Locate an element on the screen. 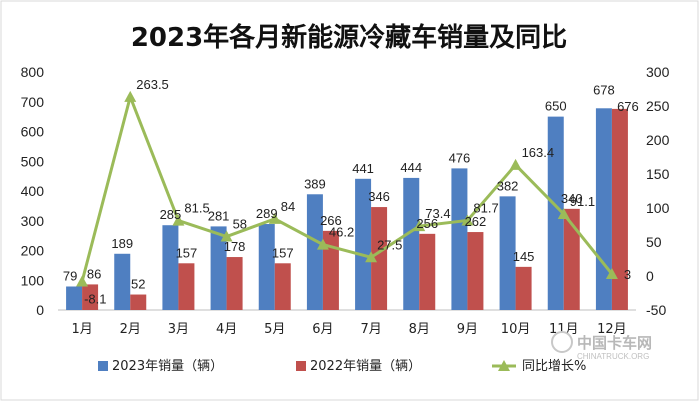  growth-label: 46.2 is located at coordinates (341, 232).